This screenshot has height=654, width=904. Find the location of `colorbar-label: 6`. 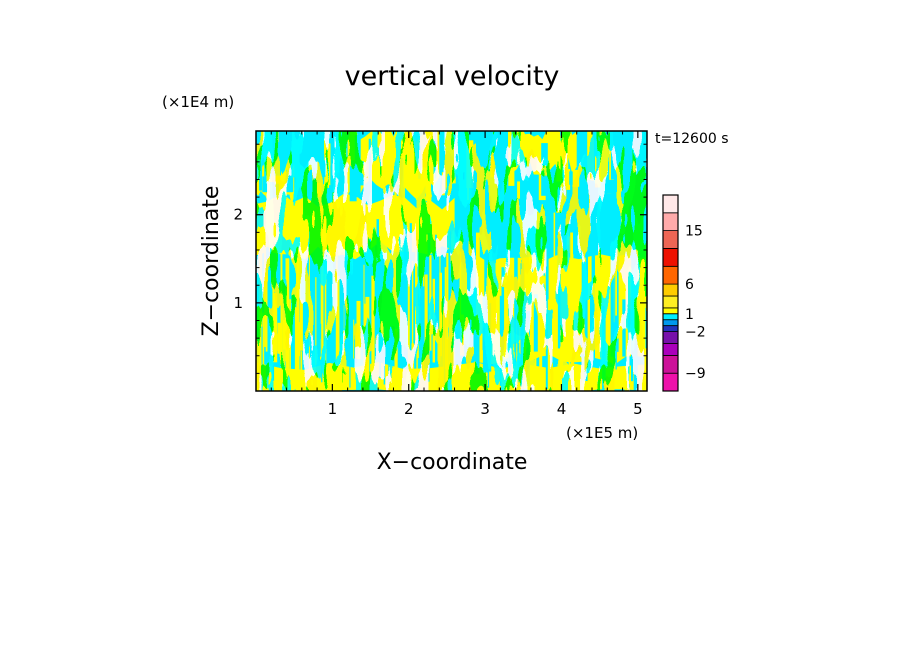

colorbar-label: 6 is located at coordinates (689, 285).